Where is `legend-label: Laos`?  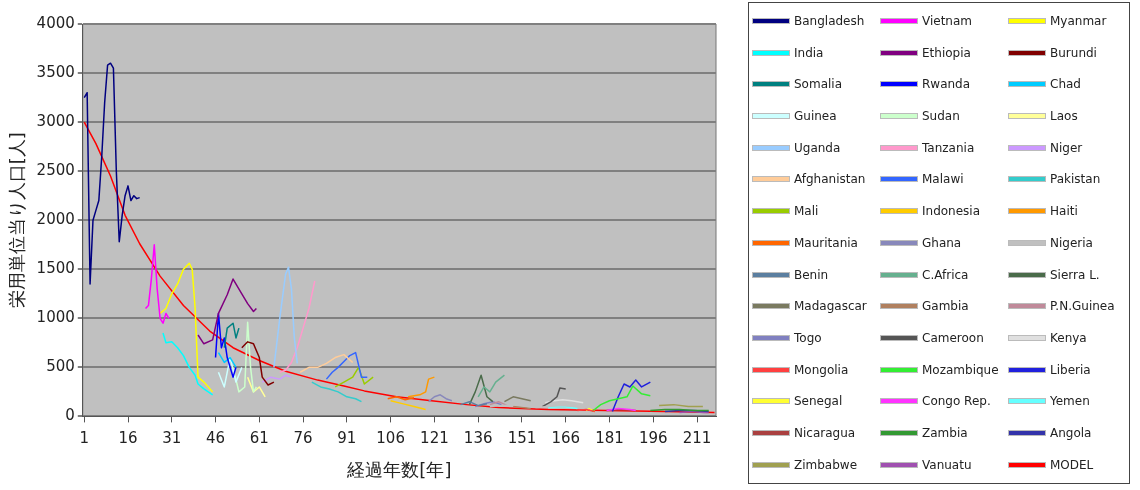 legend-label: Laos is located at coordinates (1064, 116).